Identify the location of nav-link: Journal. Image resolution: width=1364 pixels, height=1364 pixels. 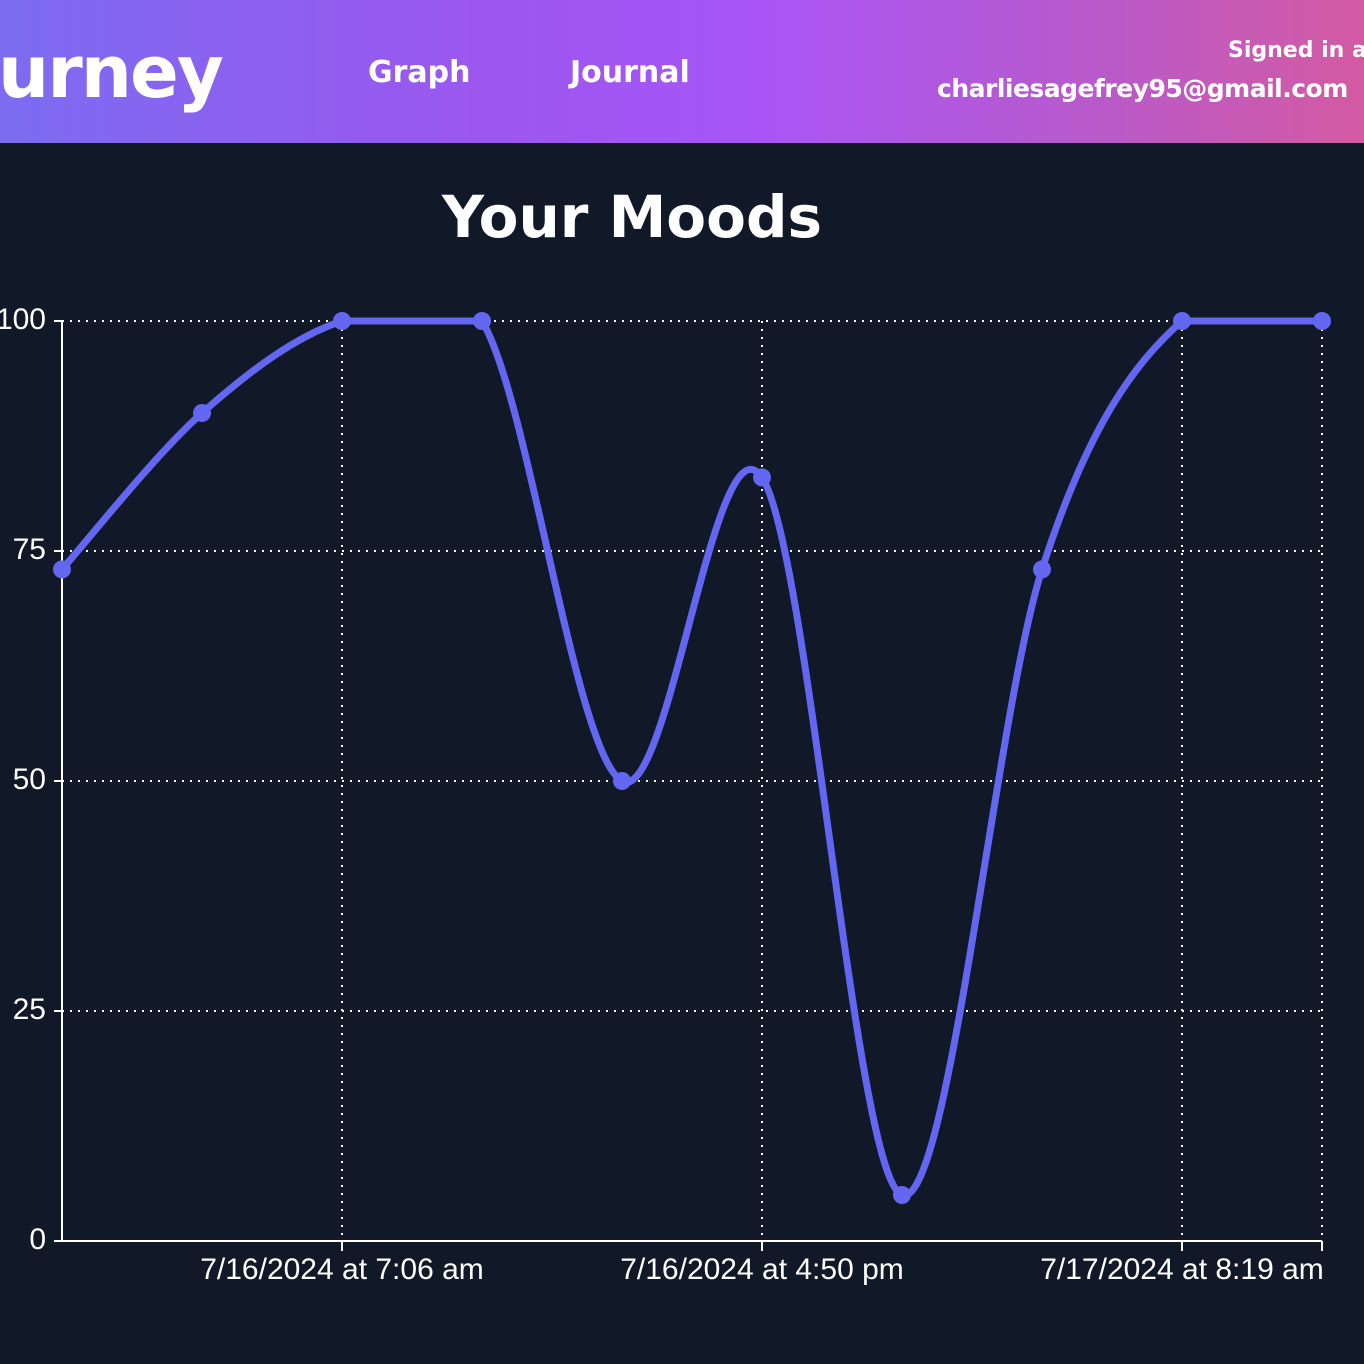
(630, 72).